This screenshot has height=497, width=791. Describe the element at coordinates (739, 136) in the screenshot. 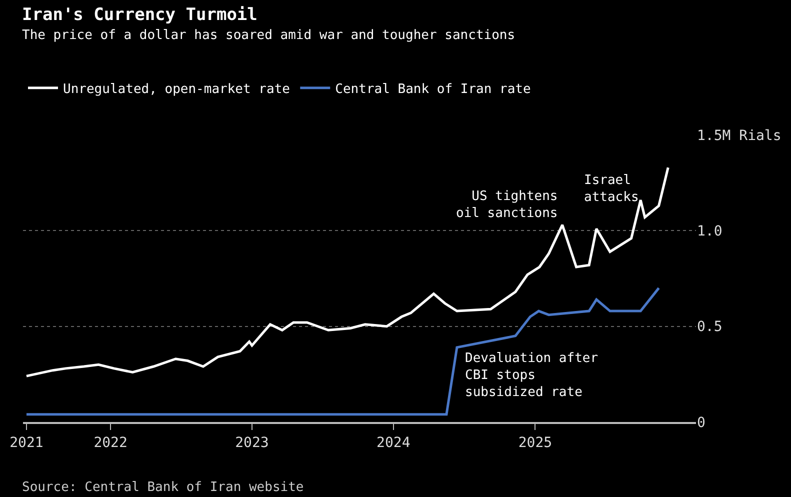

I see `y-tick-label: 1.5M Rials` at that location.